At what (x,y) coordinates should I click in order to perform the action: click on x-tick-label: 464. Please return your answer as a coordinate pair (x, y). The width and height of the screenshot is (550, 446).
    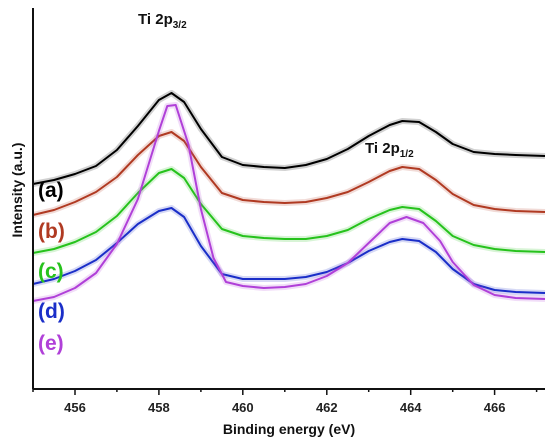
    Looking at the image, I should click on (411, 407).